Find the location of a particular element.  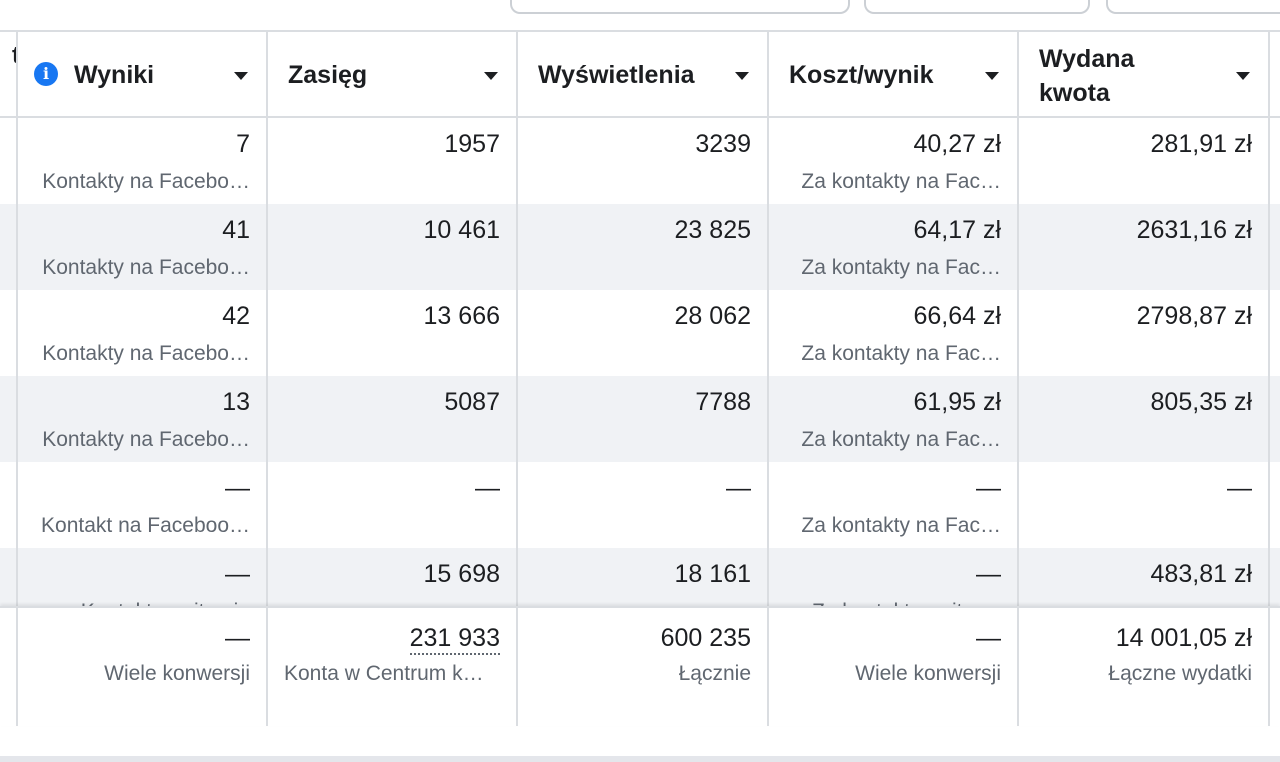

reach-value: 5087 is located at coordinates (472, 402).